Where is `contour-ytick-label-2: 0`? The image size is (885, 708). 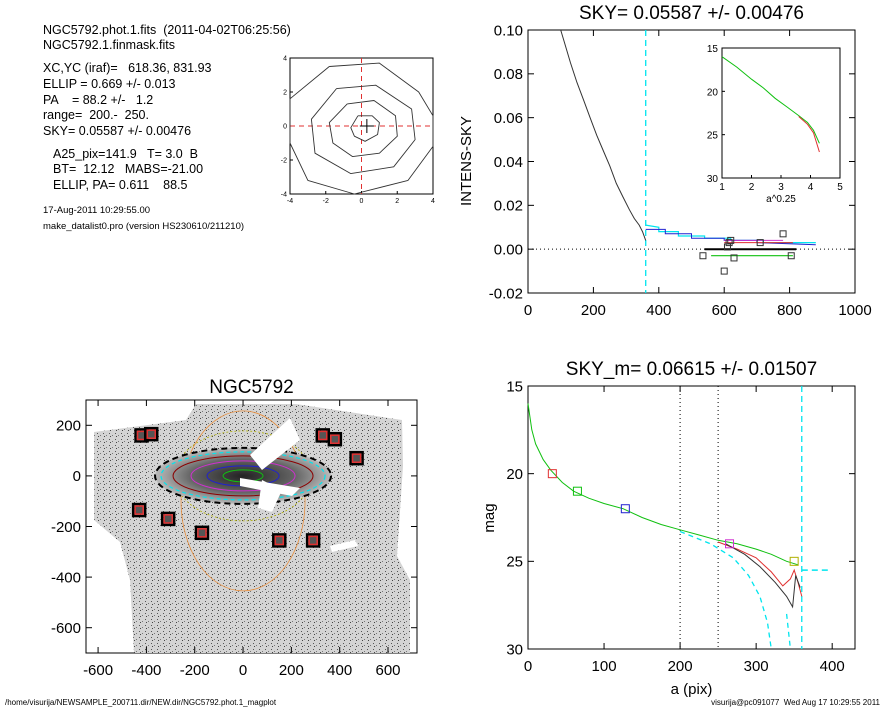
contour-ytick-label-2: 0 is located at coordinates (285, 127).